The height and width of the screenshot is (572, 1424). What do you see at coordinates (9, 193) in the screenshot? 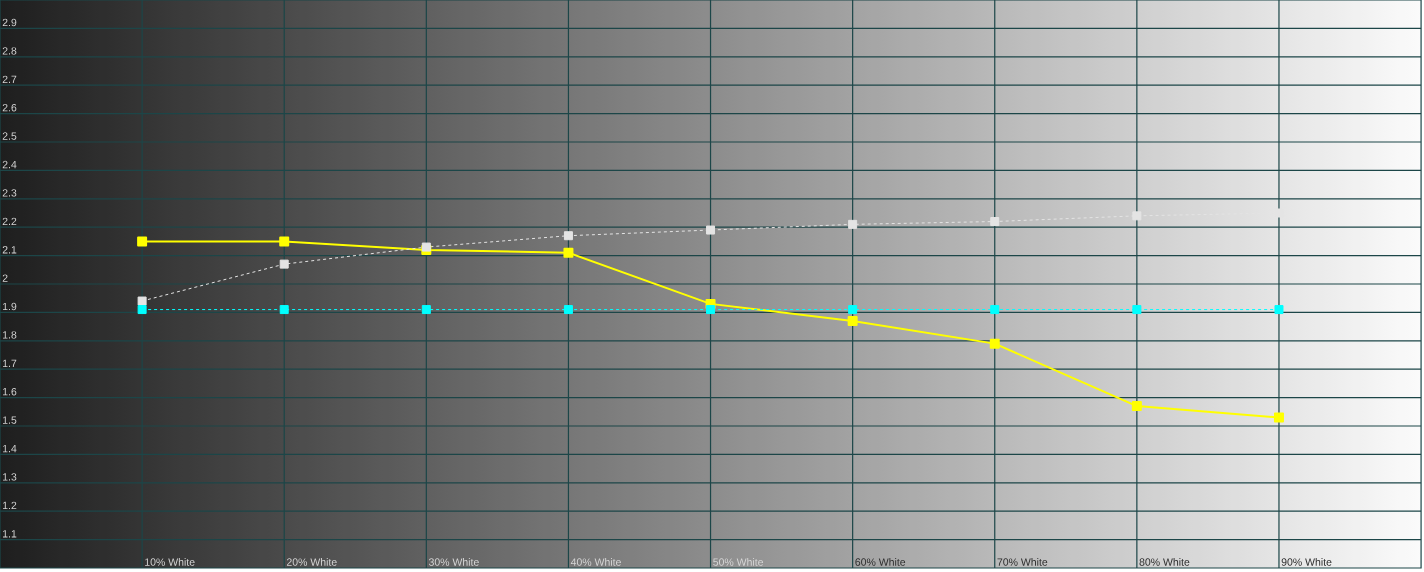
I see `y-tick-label: 2.3` at bounding box center [9, 193].